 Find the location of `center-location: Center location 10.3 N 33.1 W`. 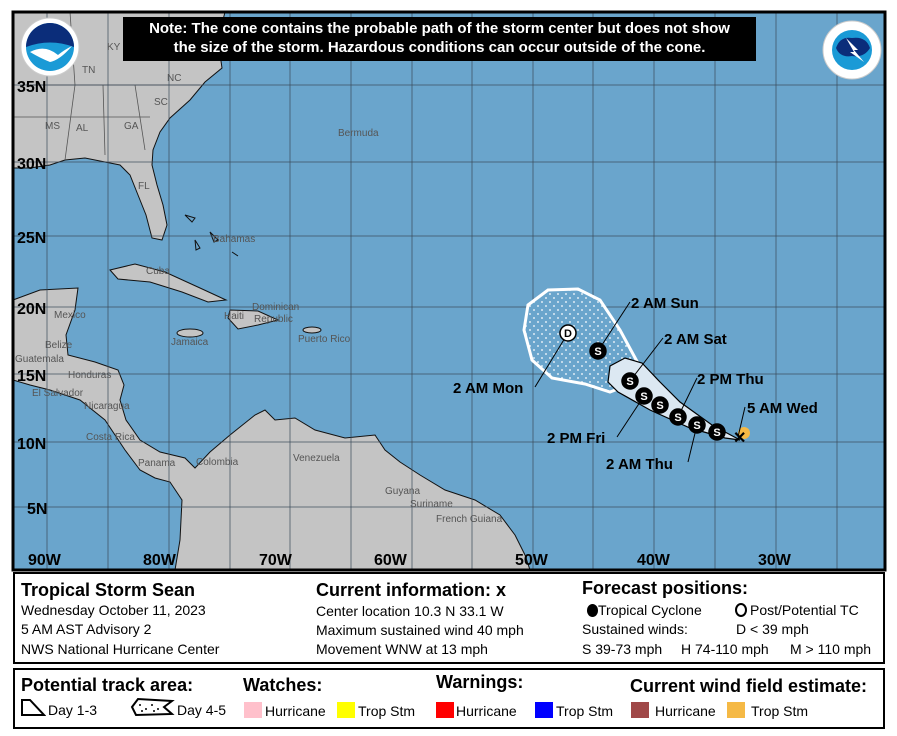

center-location: Center location 10.3 N 33.1 W is located at coordinates (410, 611).